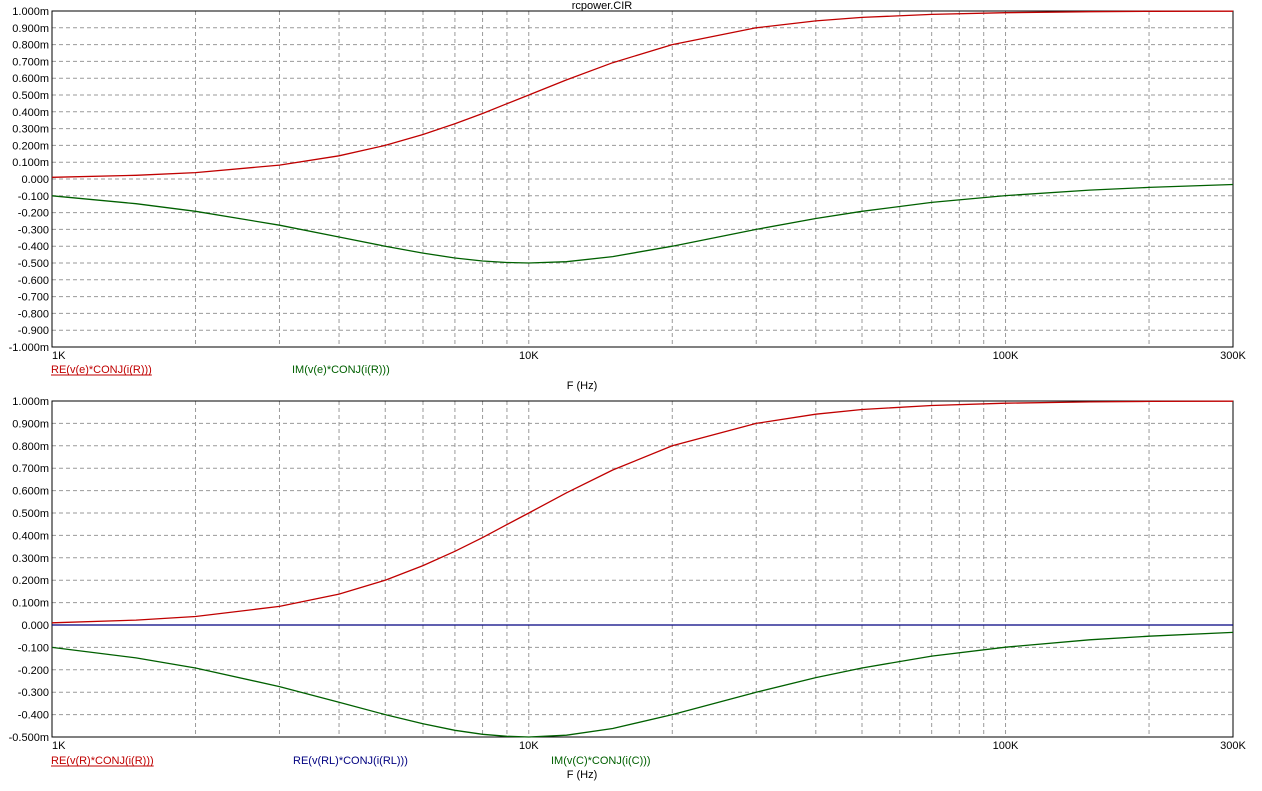 The height and width of the screenshot is (791, 1262). I want to click on plot-title: rcpower.CIR, so click(602, 6).